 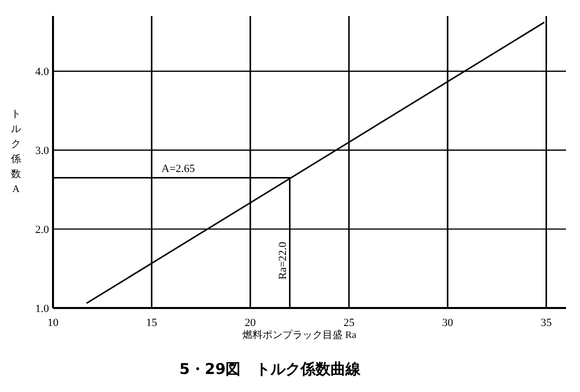 I want to click on y-tick-label: 2.0, so click(x=42, y=230).